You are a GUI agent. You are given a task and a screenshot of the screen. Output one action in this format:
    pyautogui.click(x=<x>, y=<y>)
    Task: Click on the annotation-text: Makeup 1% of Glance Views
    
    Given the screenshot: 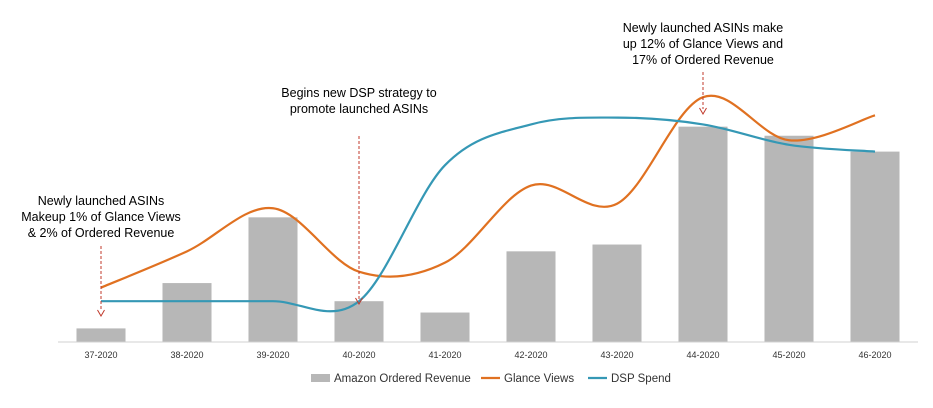 What is the action you would take?
    pyautogui.click(x=101, y=217)
    